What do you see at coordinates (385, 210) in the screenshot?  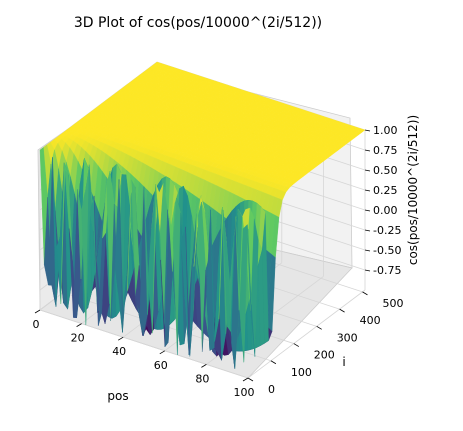 I see `z-tick-label: 0.00` at bounding box center [385, 210].